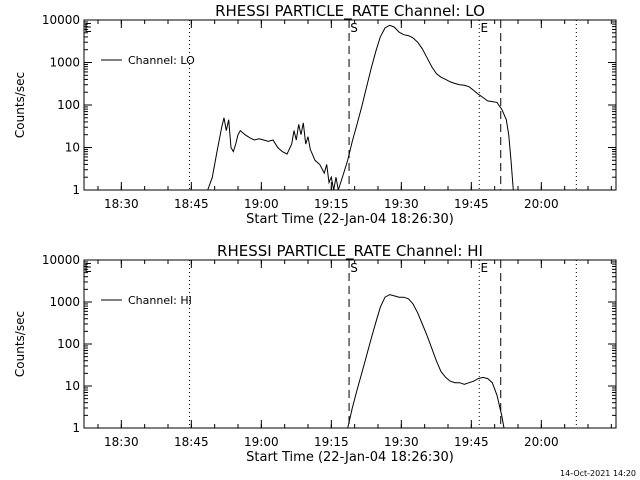  I want to click on timestamp-label: 14-Oct-2021 14:20, so click(598, 473).